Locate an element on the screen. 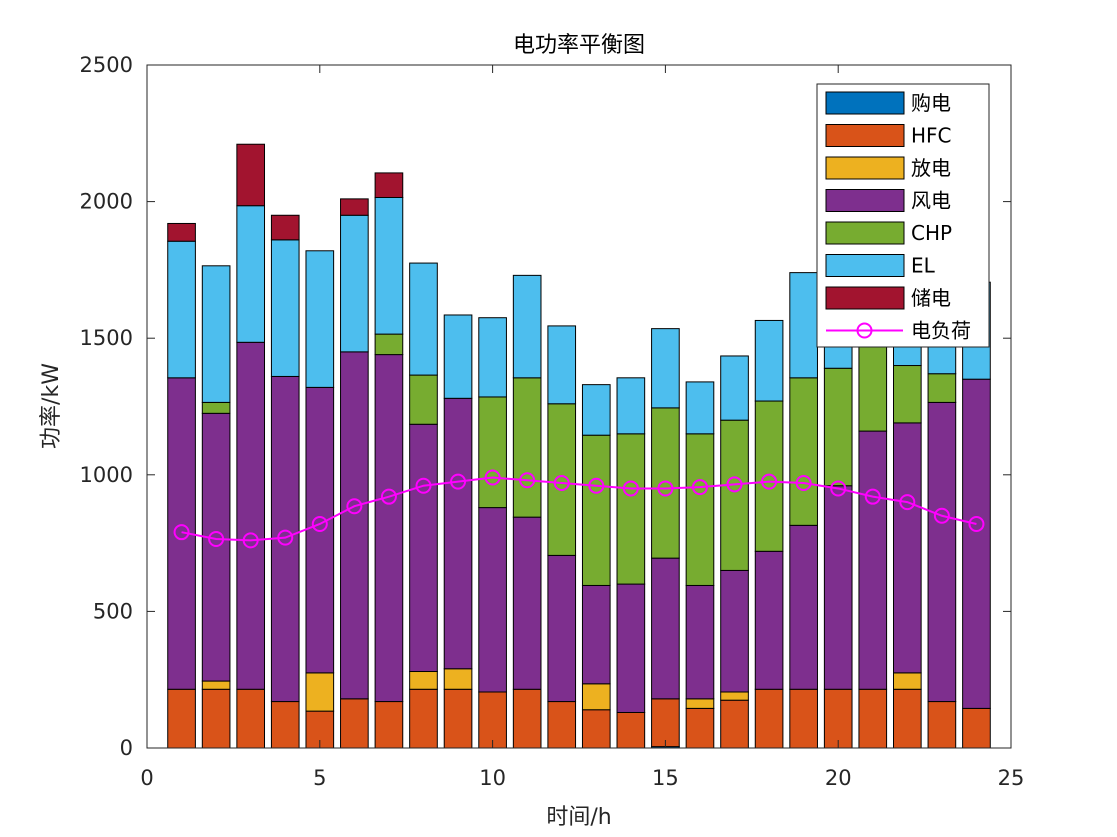 The height and width of the screenshot is (837, 1117). bar-segment-3-t22 is located at coordinates (907, 681).